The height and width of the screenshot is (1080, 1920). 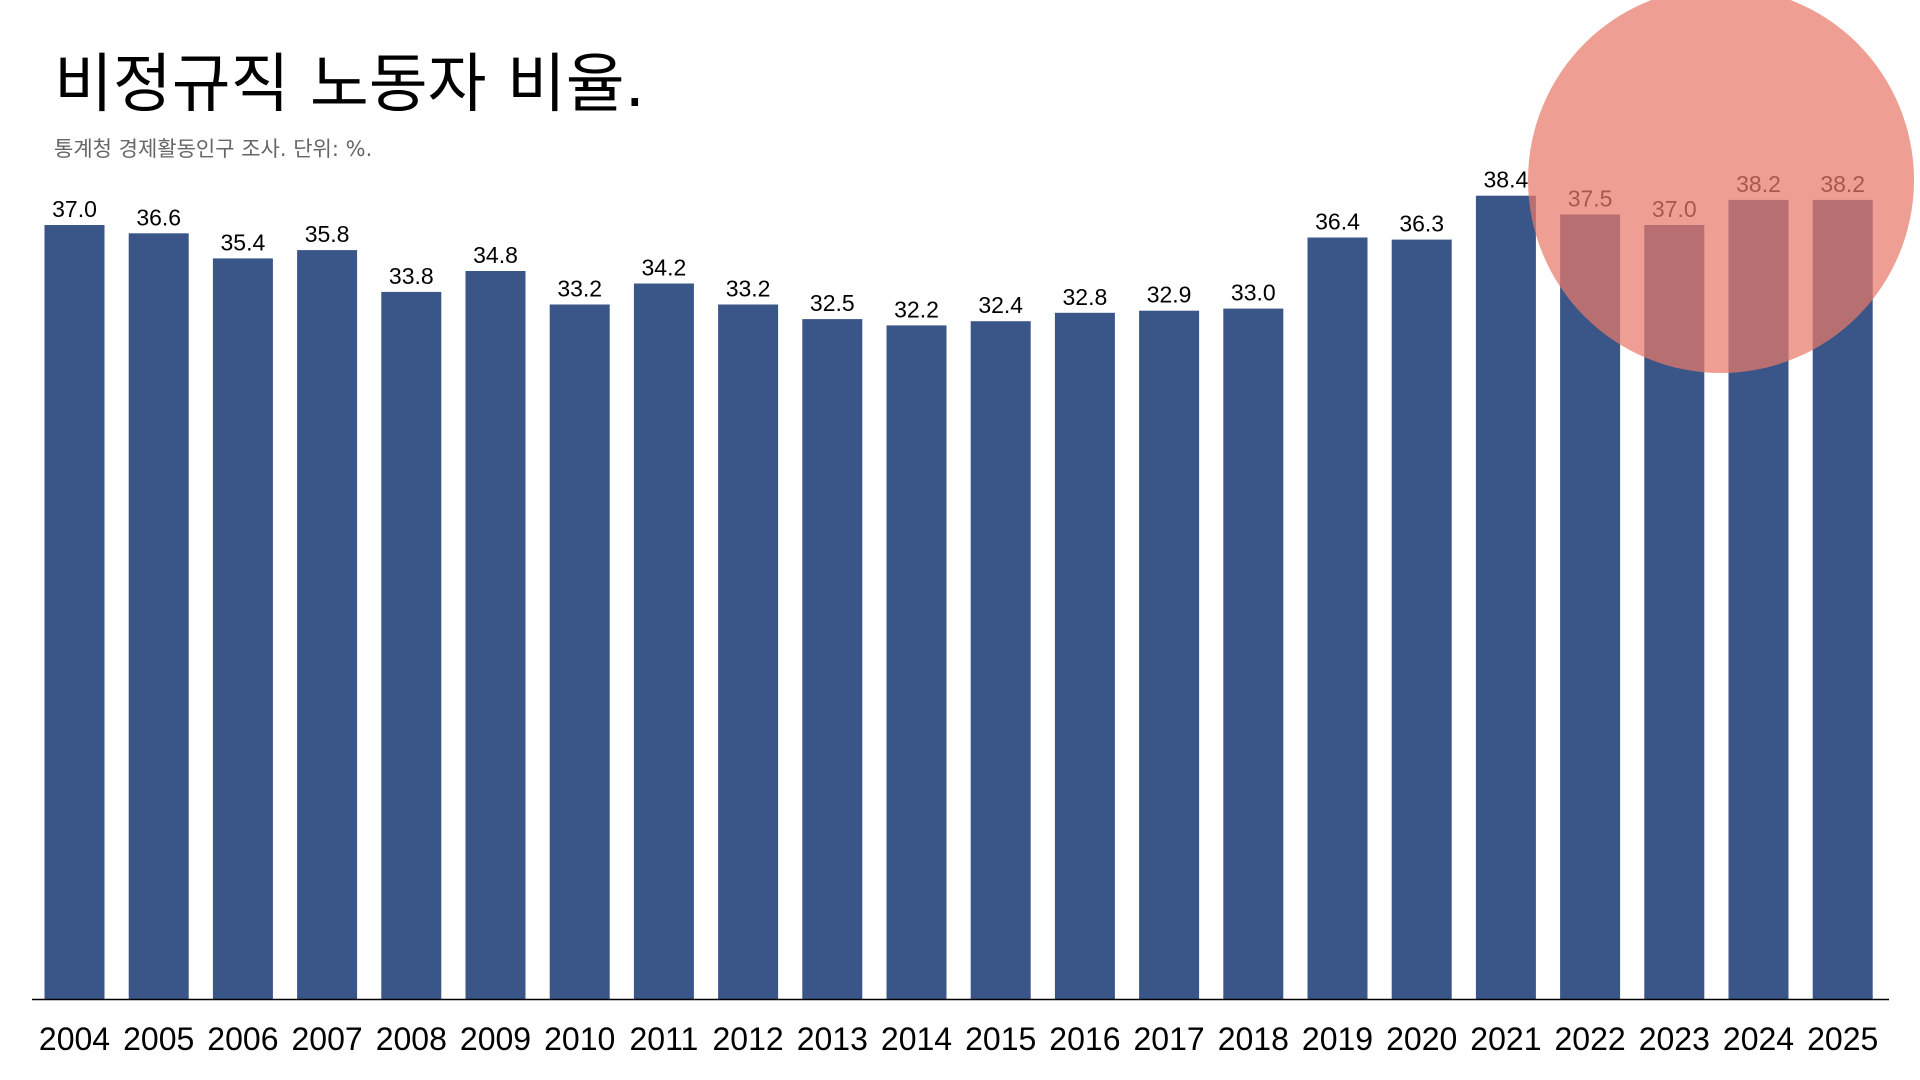 What do you see at coordinates (1085, 297) in the screenshot?
I see `value-label-2016: 32.8` at bounding box center [1085, 297].